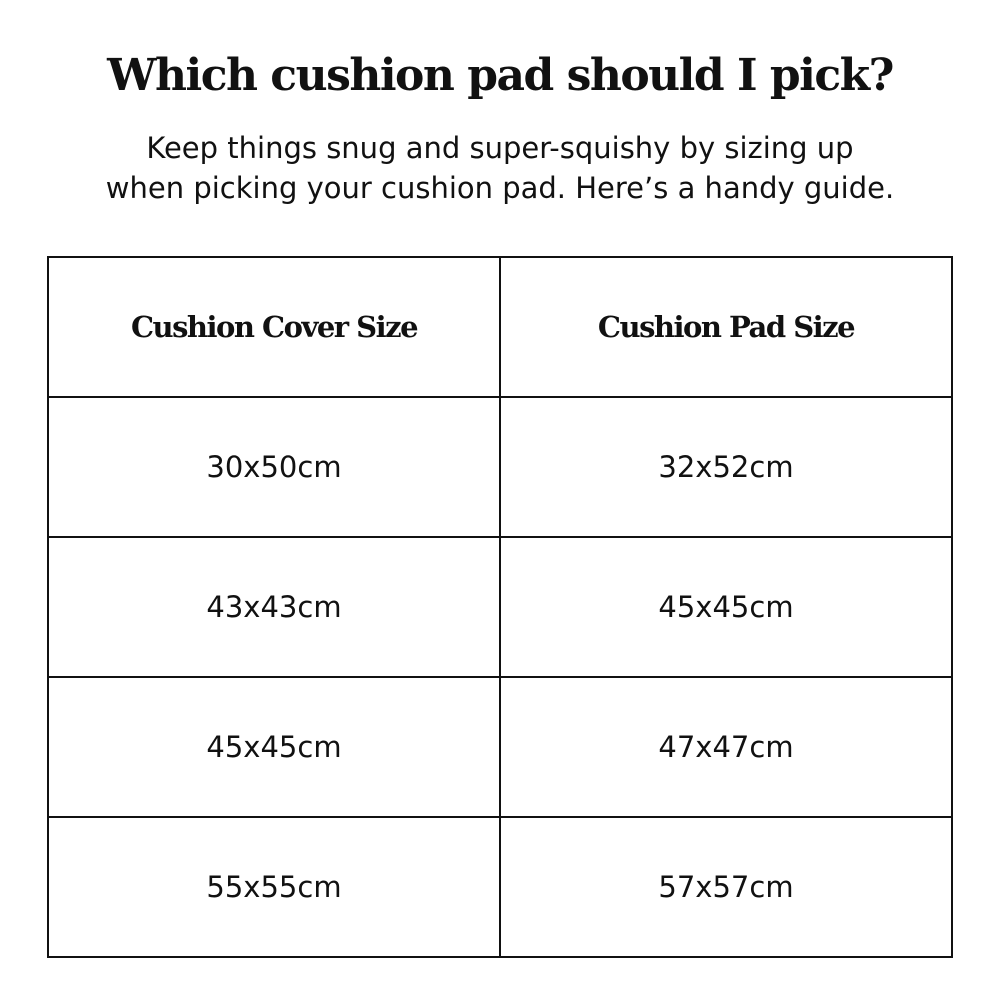  Describe the element at coordinates (274, 747) in the screenshot. I see `cover-size-cell: 45x45cm` at that location.